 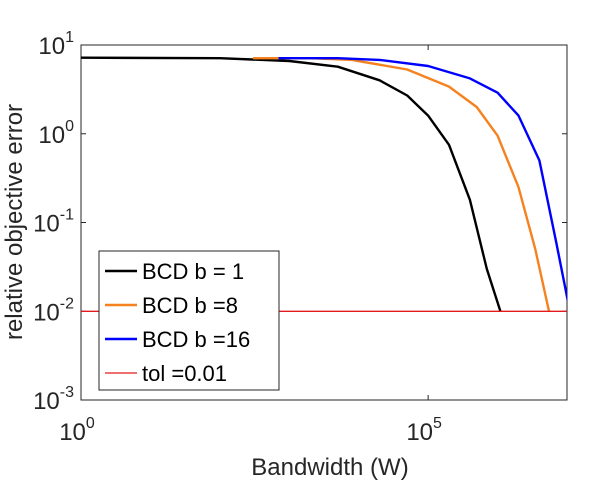 What do you see at coordinates (14, 222) in the screenshot?
I see `y-axis-label: relative objective error` at bounding box center [14, 222].